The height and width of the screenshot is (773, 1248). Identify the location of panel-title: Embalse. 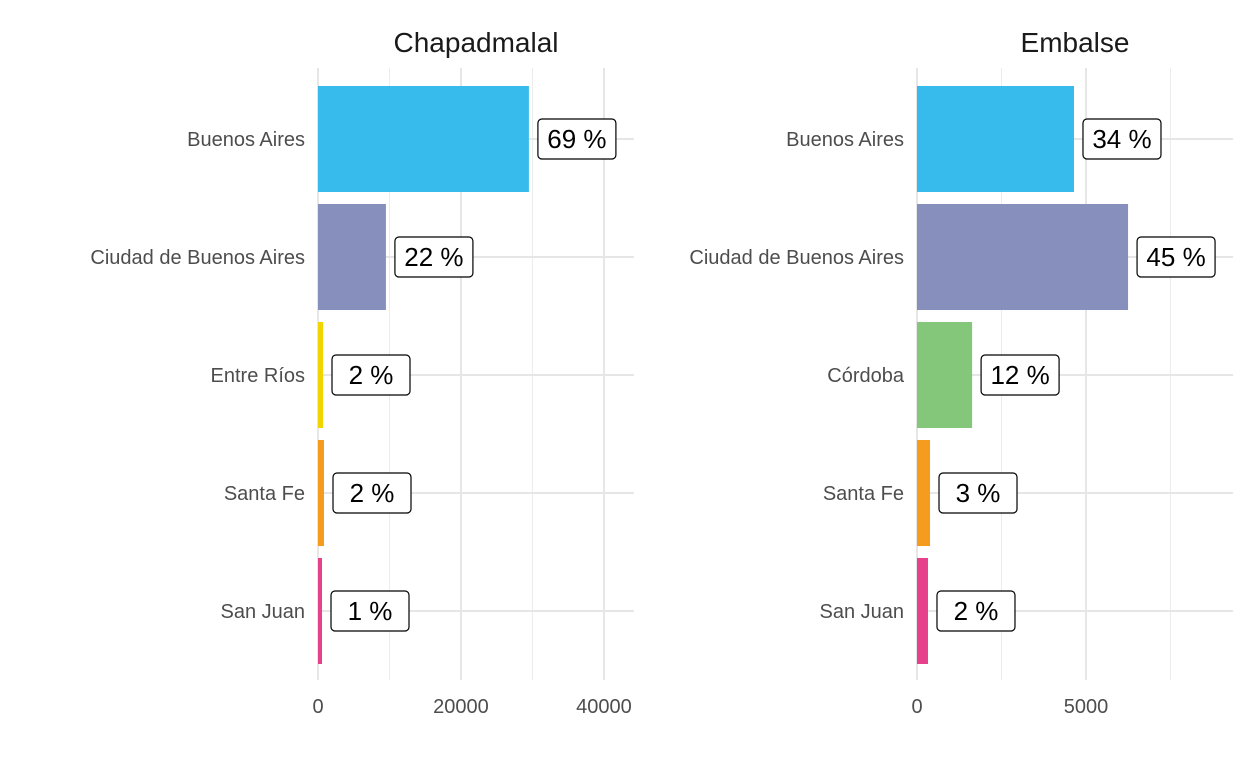
(1075, 42).